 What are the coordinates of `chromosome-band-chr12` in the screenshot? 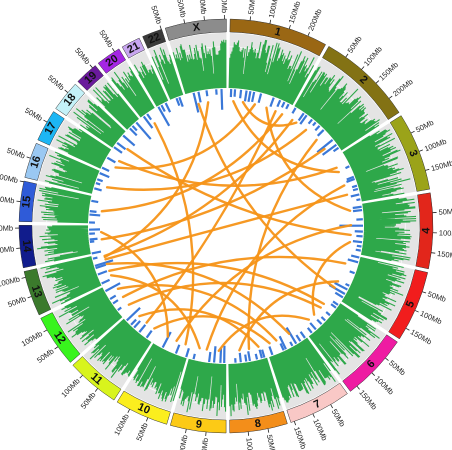 It's located at (60, 337).